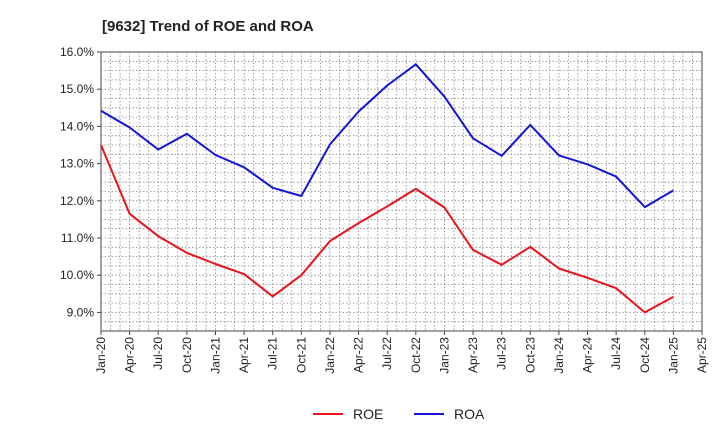 Image resolution: width=720 pixels, height=440 pixels. What do you see at coordinates (77, 201) in the screenshot?
I see `y-tick-label: 12.0%` at bounding box center [77, 201].